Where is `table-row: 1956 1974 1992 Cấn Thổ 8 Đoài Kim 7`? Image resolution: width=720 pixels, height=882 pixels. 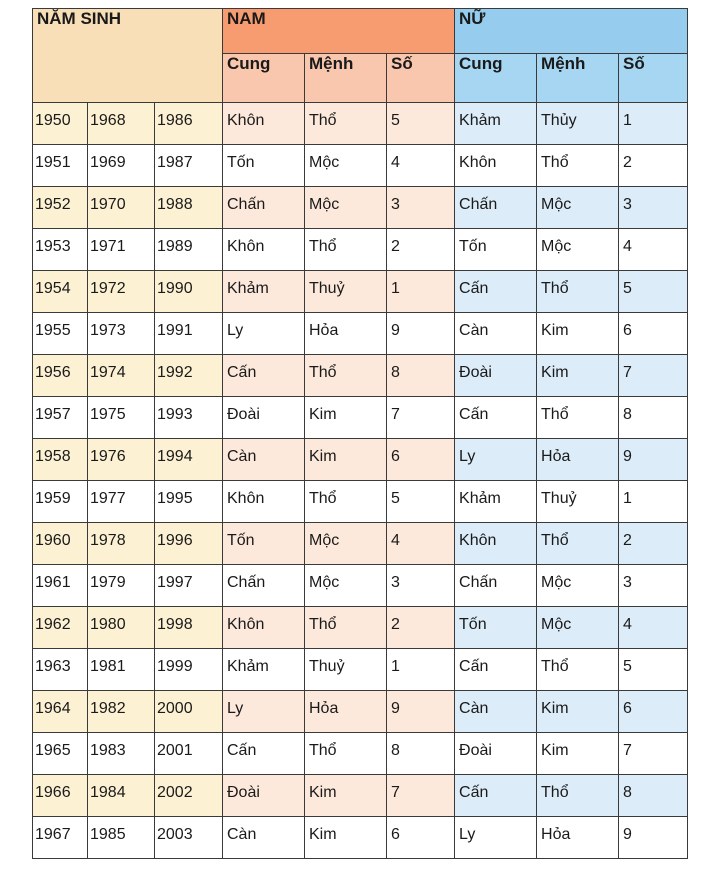
table-row: 1956 1974 1992 Cấn Thổ 8 Đoài Kim 7 is located at coordinates (360, 375).